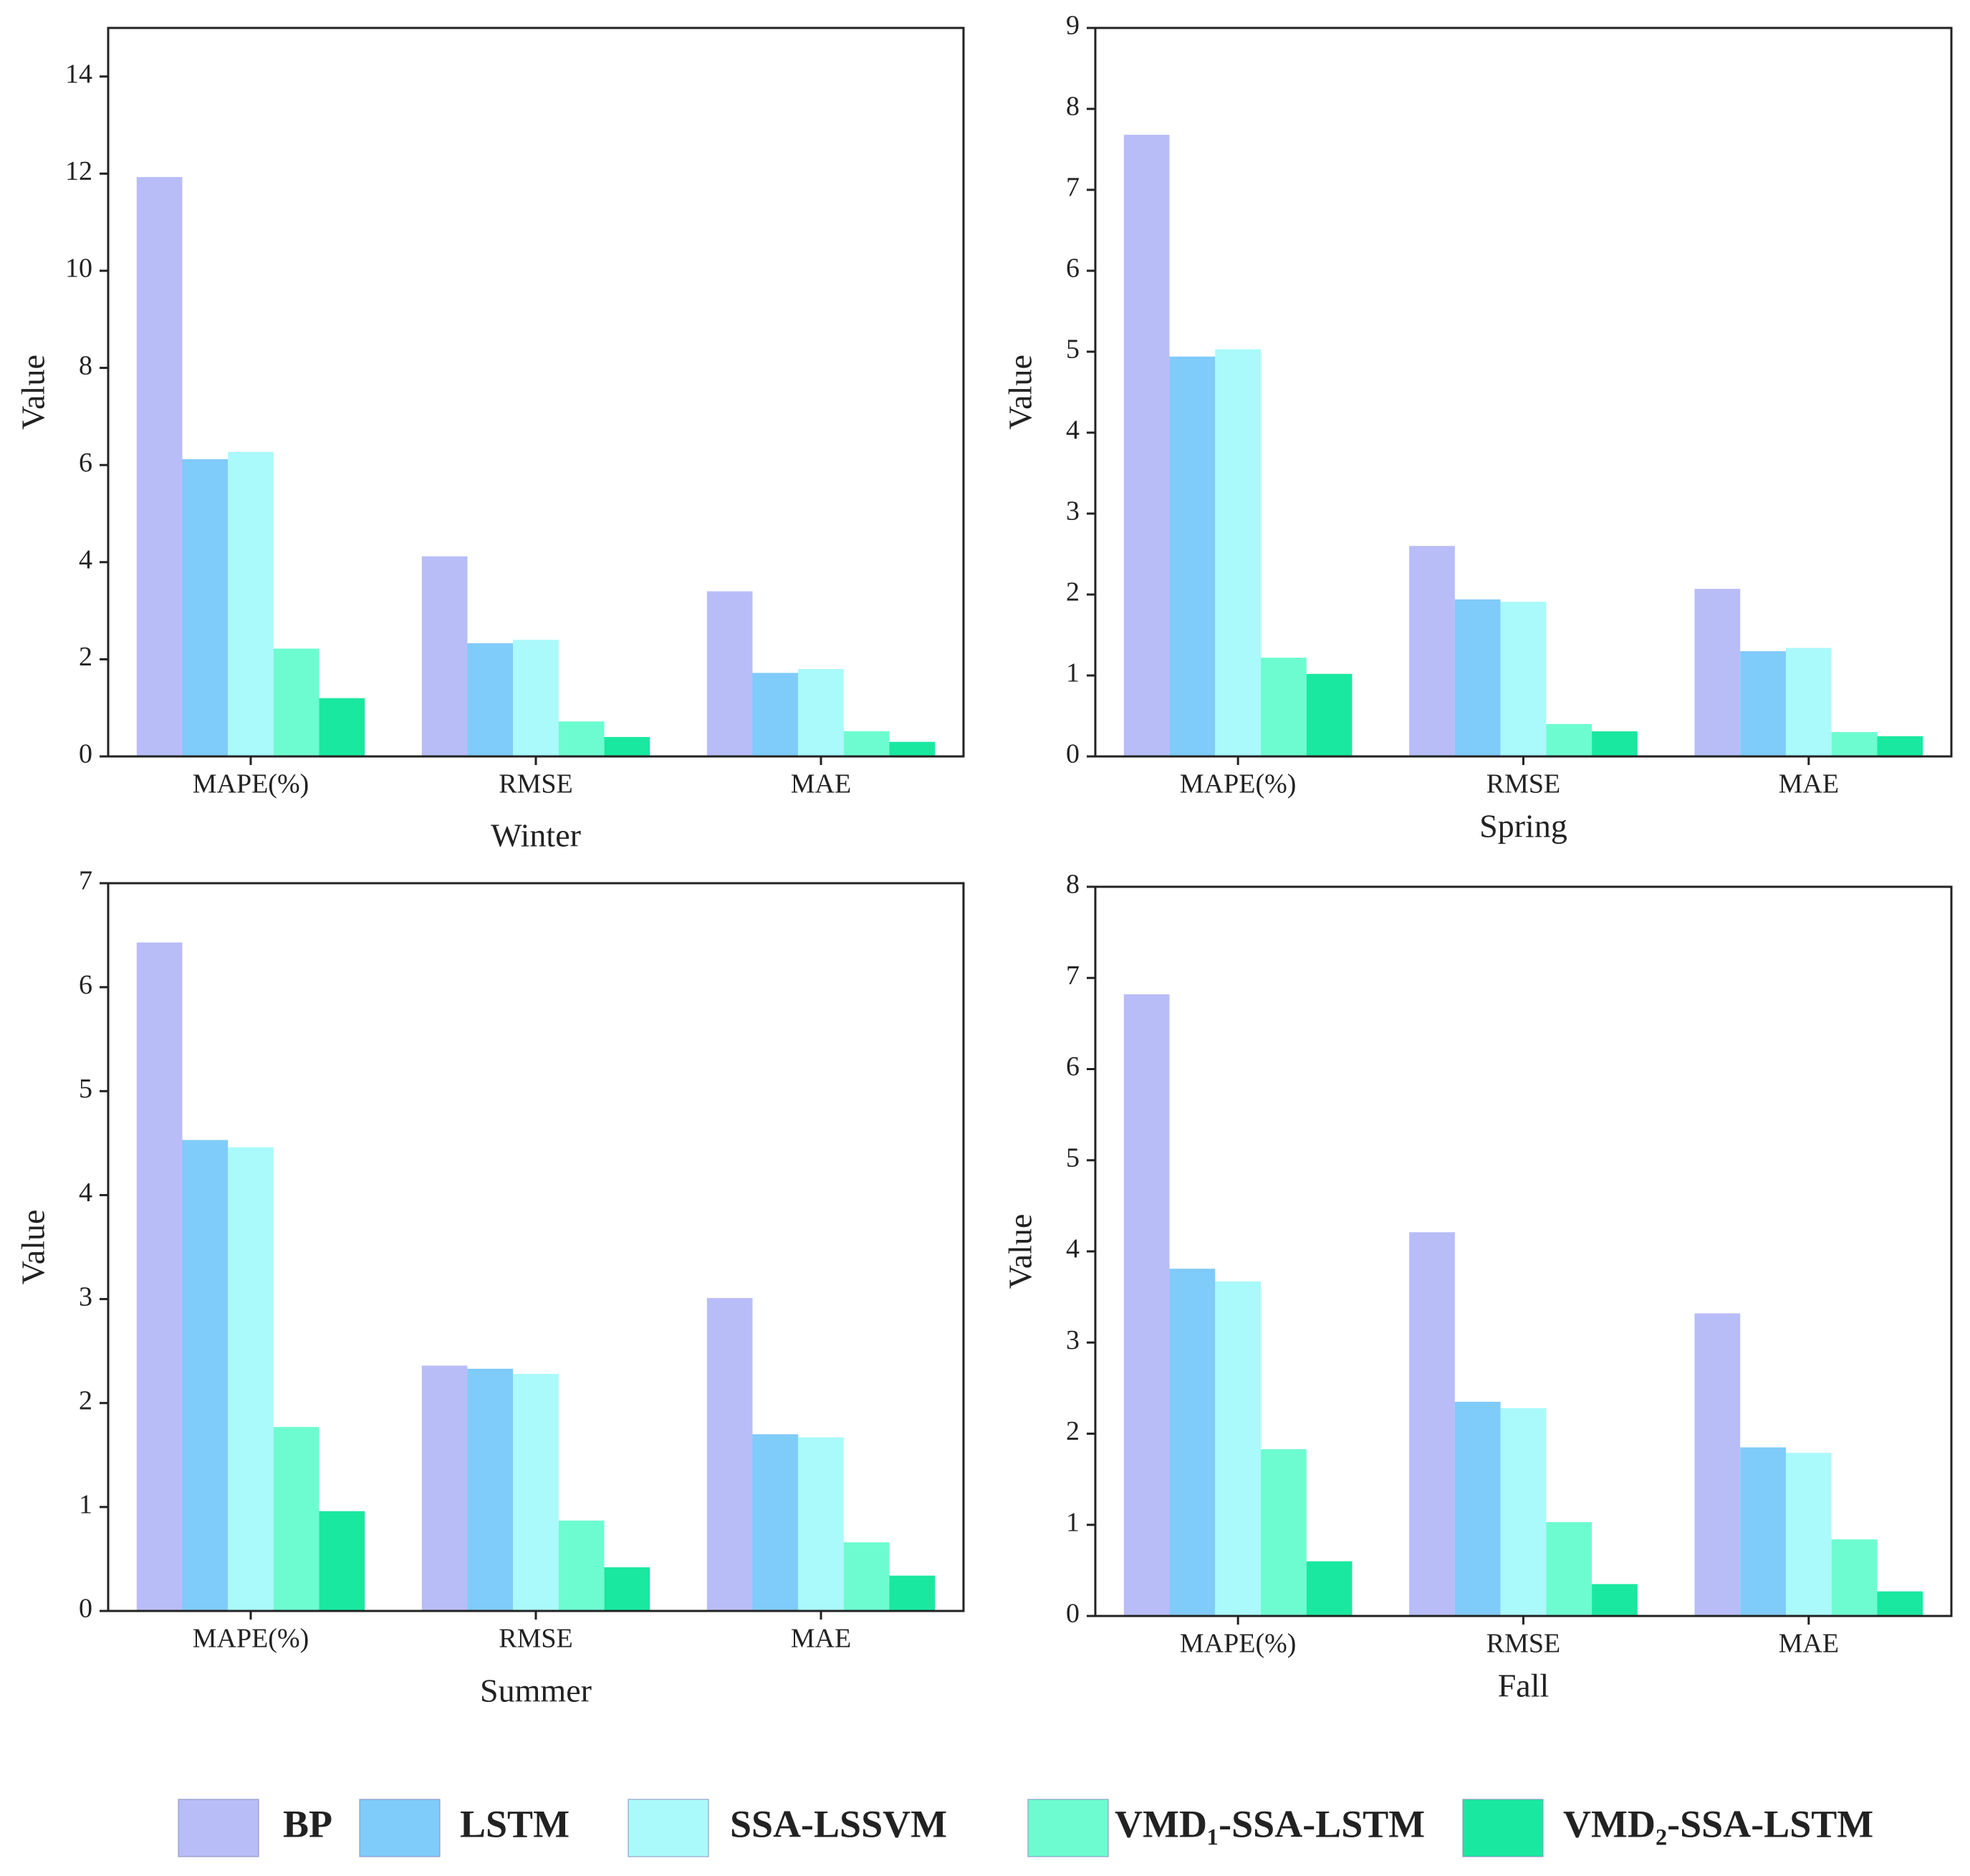 The height and width of the screenshot is (1876, 1970). Describe the element at coordinates (78, 74) in the screenshot. I see `y-tick-label: 14` at that location.